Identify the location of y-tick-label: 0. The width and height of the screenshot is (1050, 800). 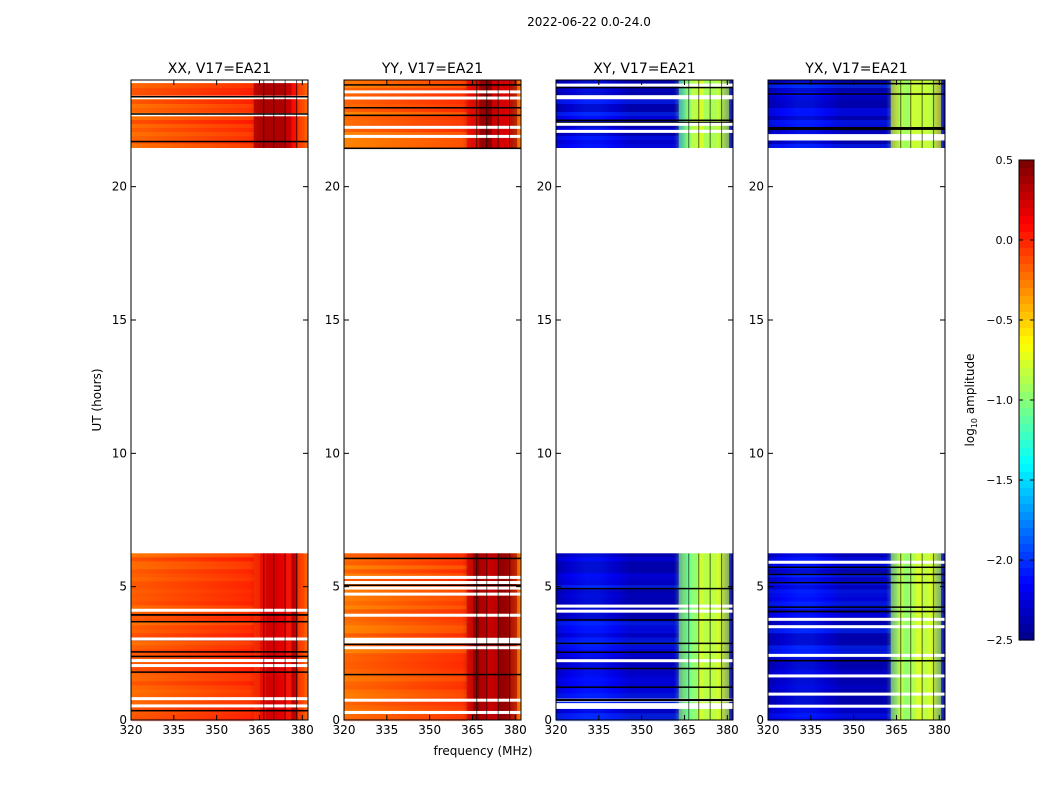
(760, 720).